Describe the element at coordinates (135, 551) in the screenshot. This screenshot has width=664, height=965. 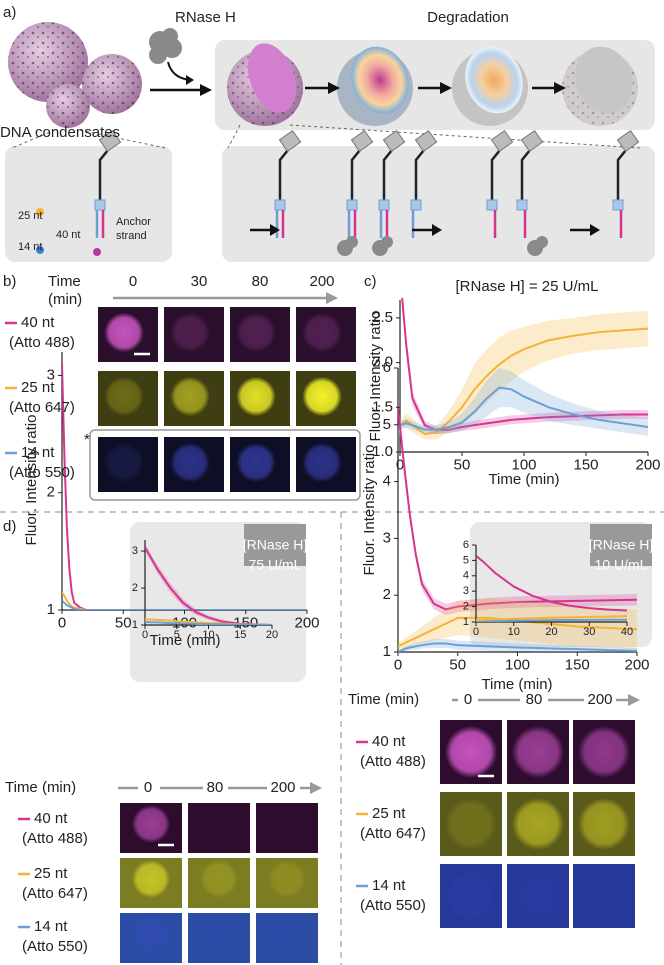
I see `y-tick-label: 3` at that location.